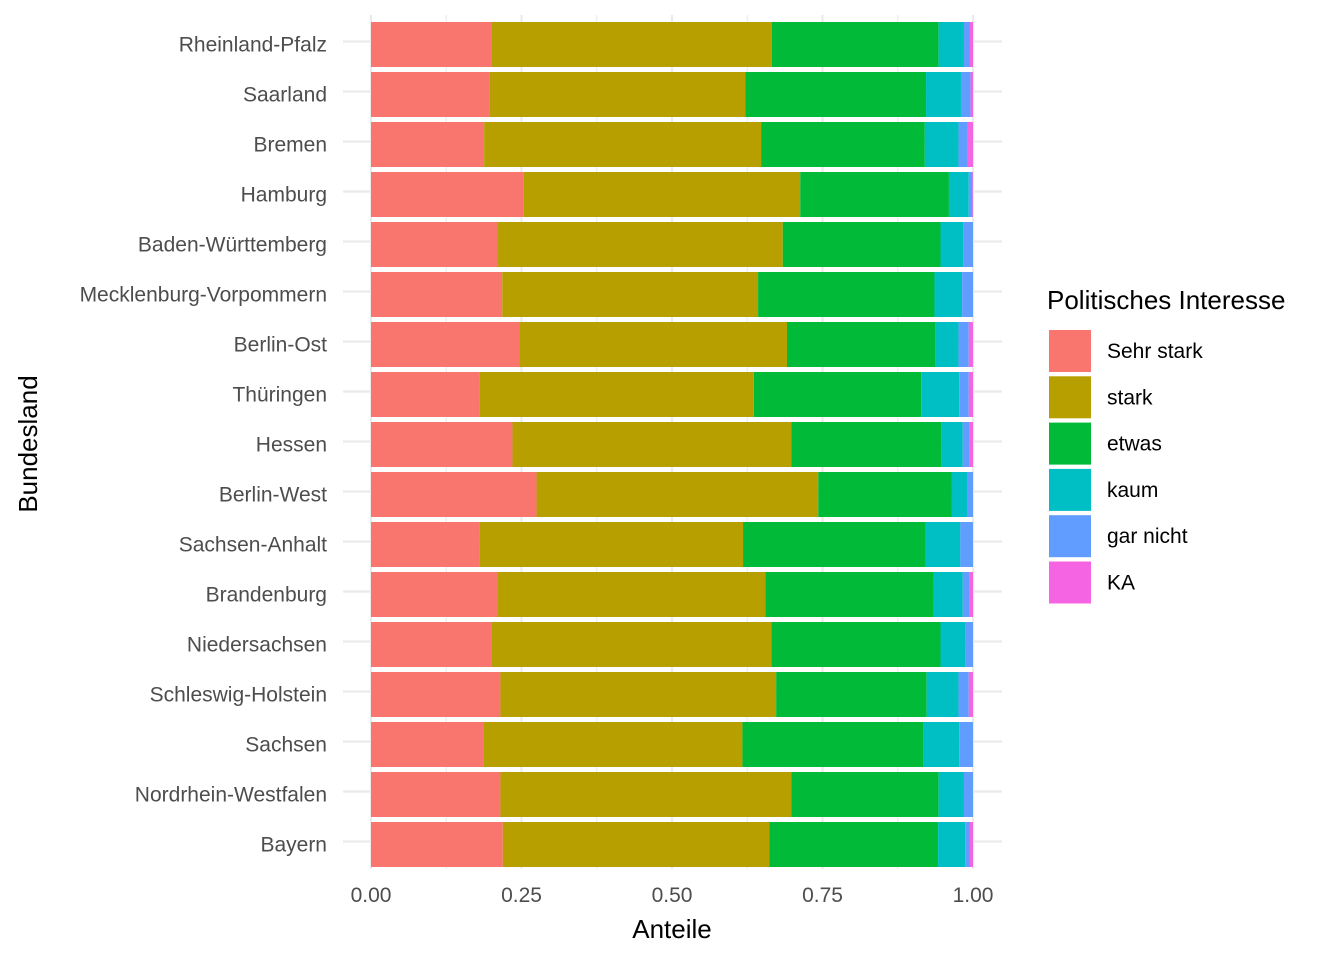  What do you see at coordinates (28, 443) in the screenshot?
I see `y-axis-title: Bundesland` at bounding box center [28, 443].